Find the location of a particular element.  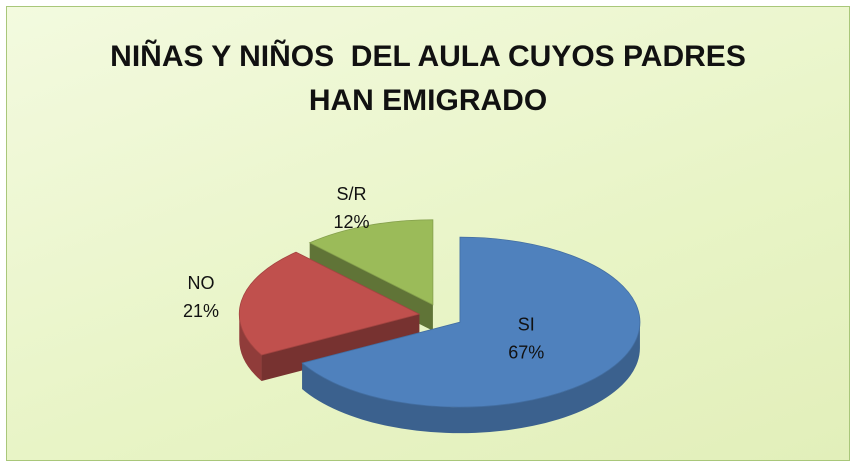

category-label: SI is located at coordinates (526, 325).